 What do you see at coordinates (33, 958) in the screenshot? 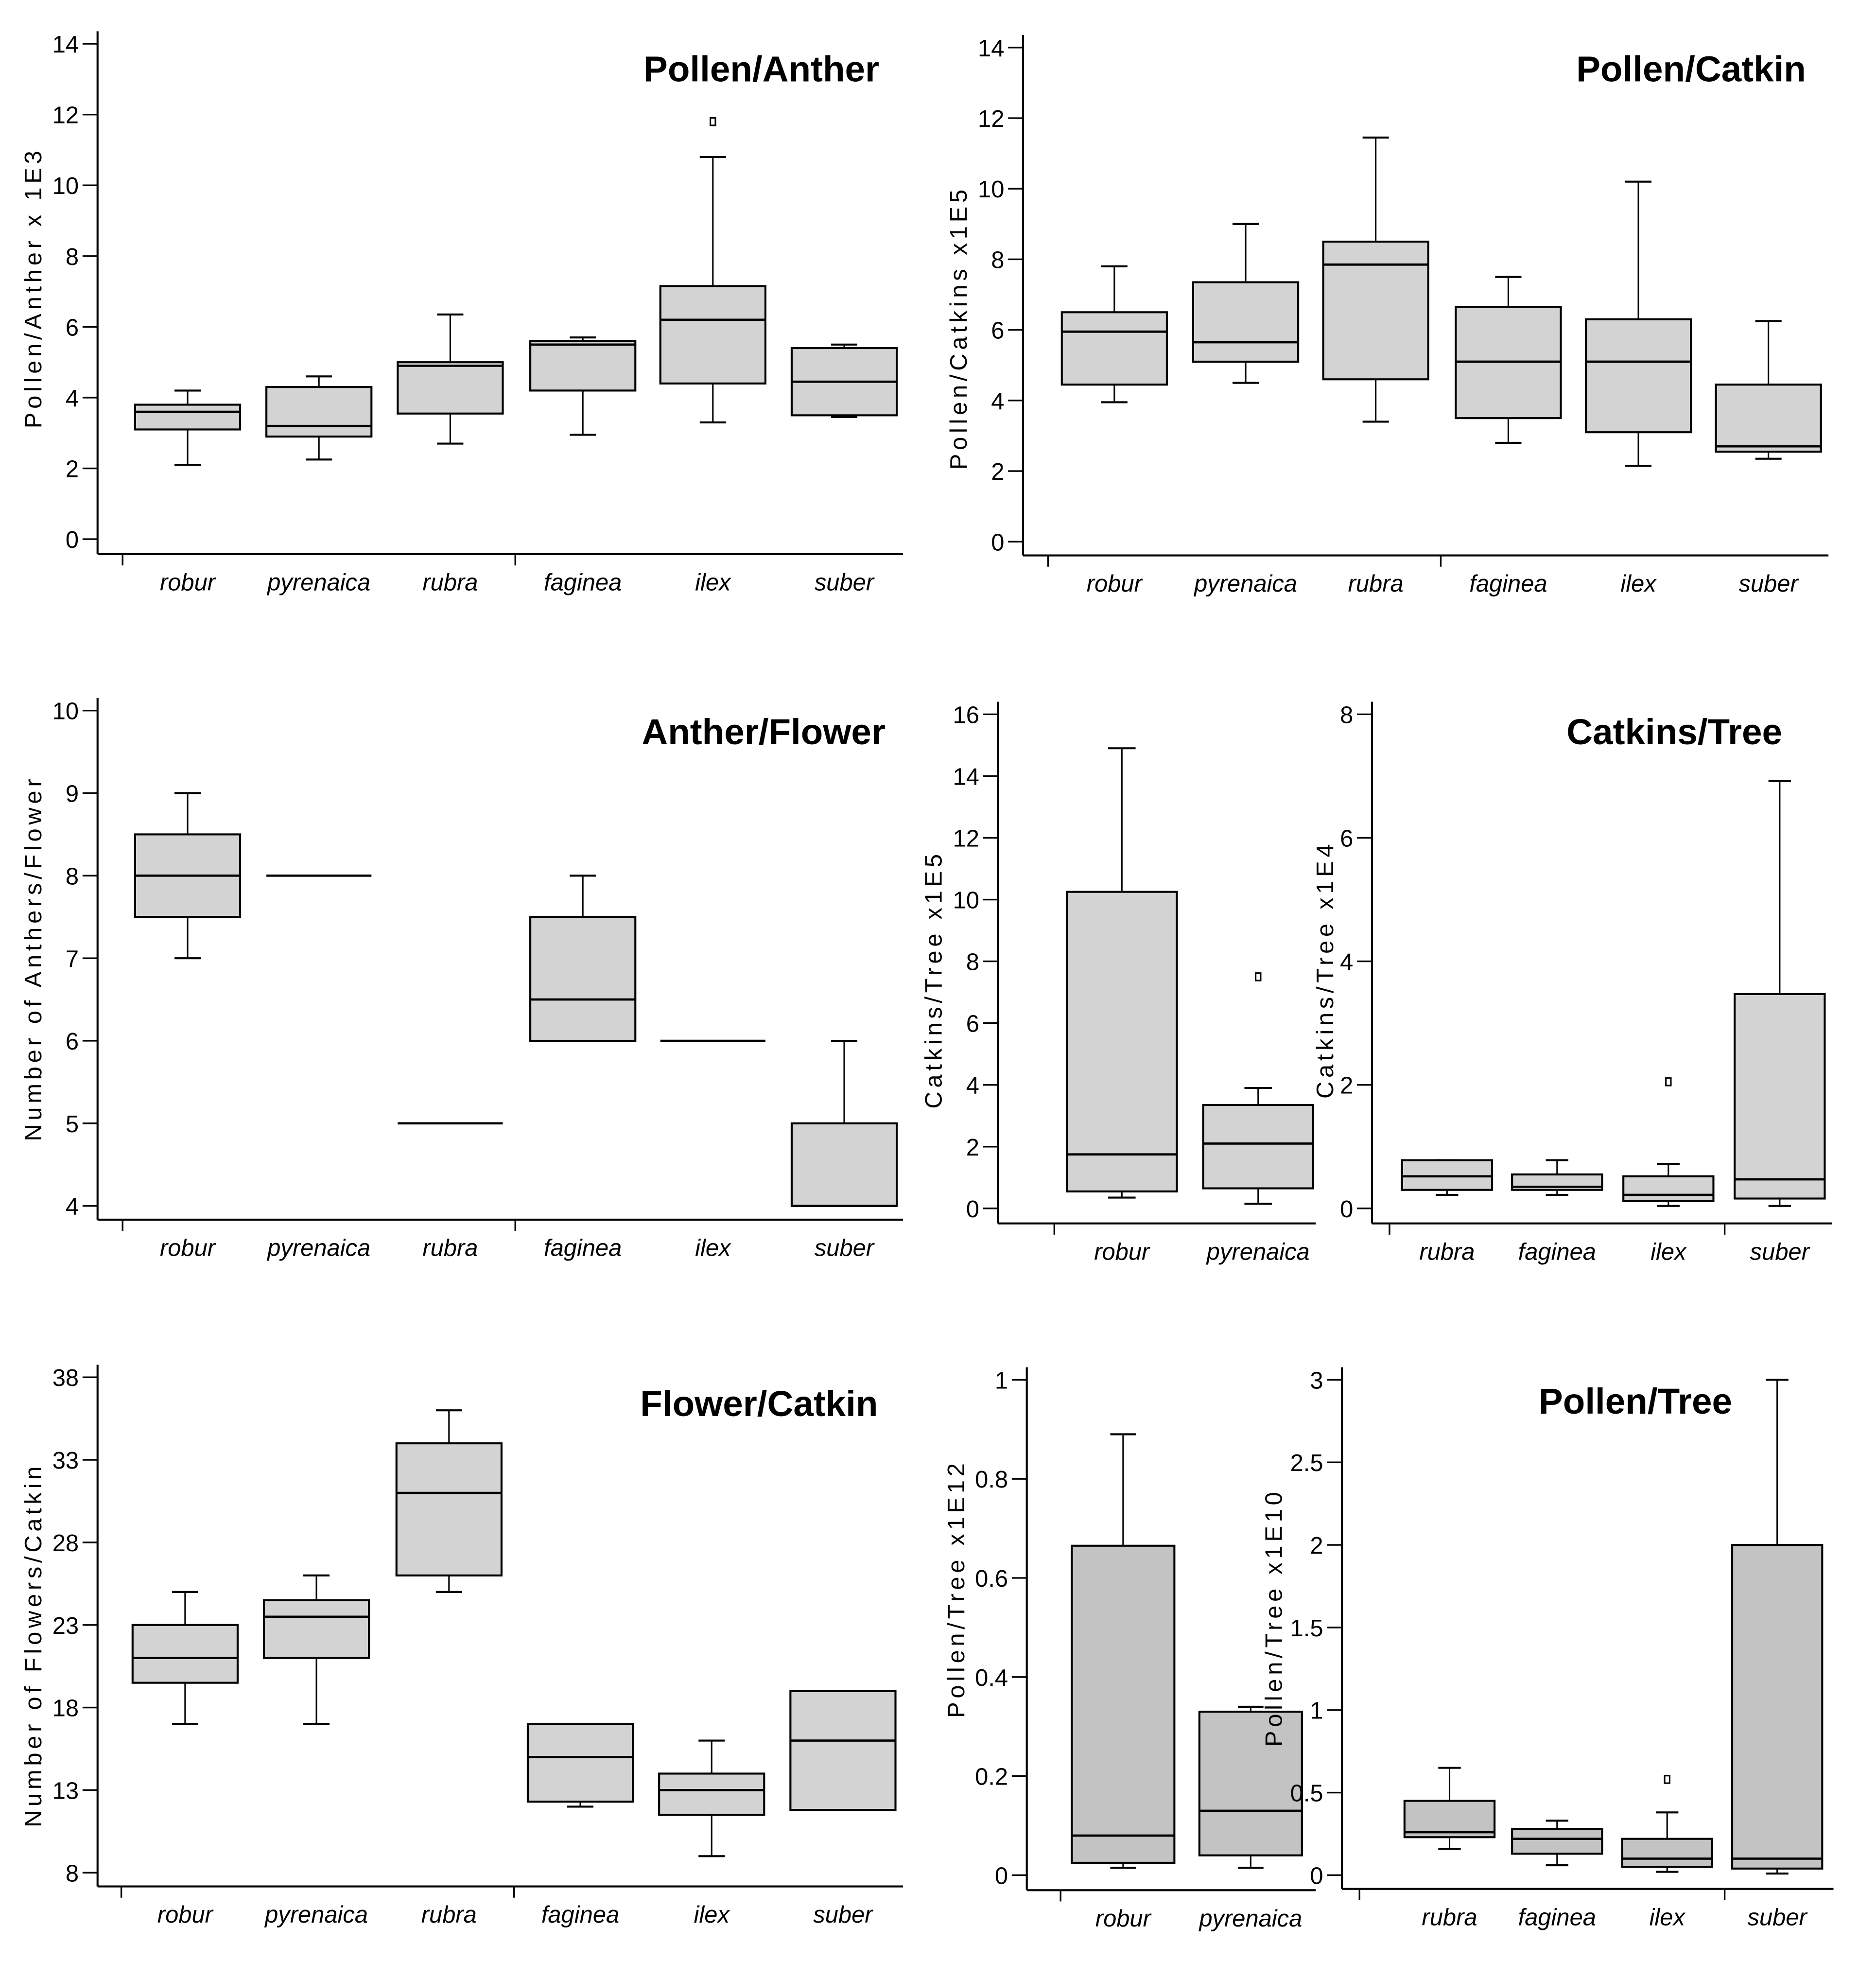
I see `y-axis-label: Number of Anthers/Flower` at bounding box center [33, 958].